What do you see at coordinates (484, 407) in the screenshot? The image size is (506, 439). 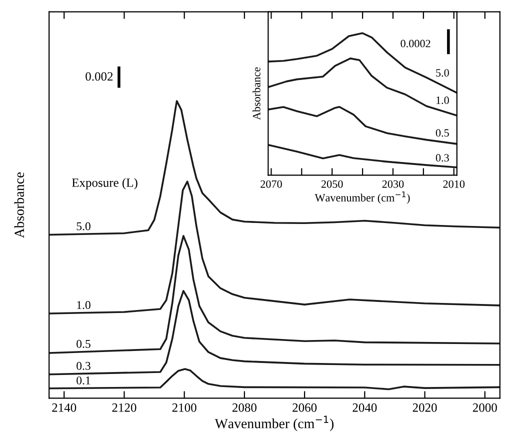 I see `x-tick-label: 2000` at bounding box center [484, 407].